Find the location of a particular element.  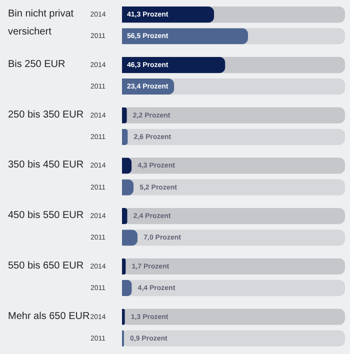

y-tick-label: 550 bis 650 EUR is located at coordinates (46, 266).